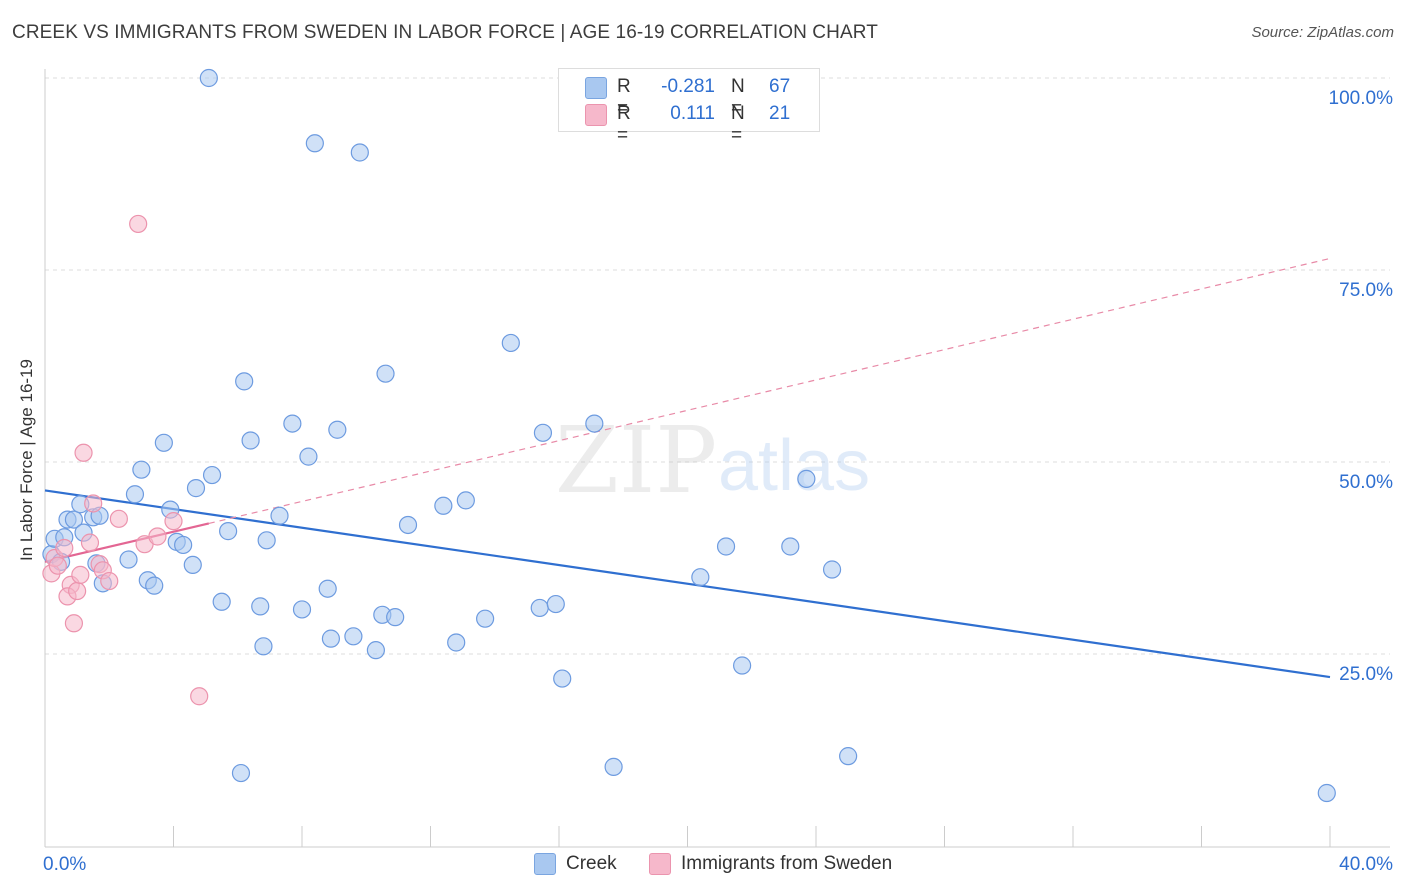 Image resolution: width=1406 pixels, height=892 pixels. I want to click on sweden-legend-swatch, so click(660, 864).